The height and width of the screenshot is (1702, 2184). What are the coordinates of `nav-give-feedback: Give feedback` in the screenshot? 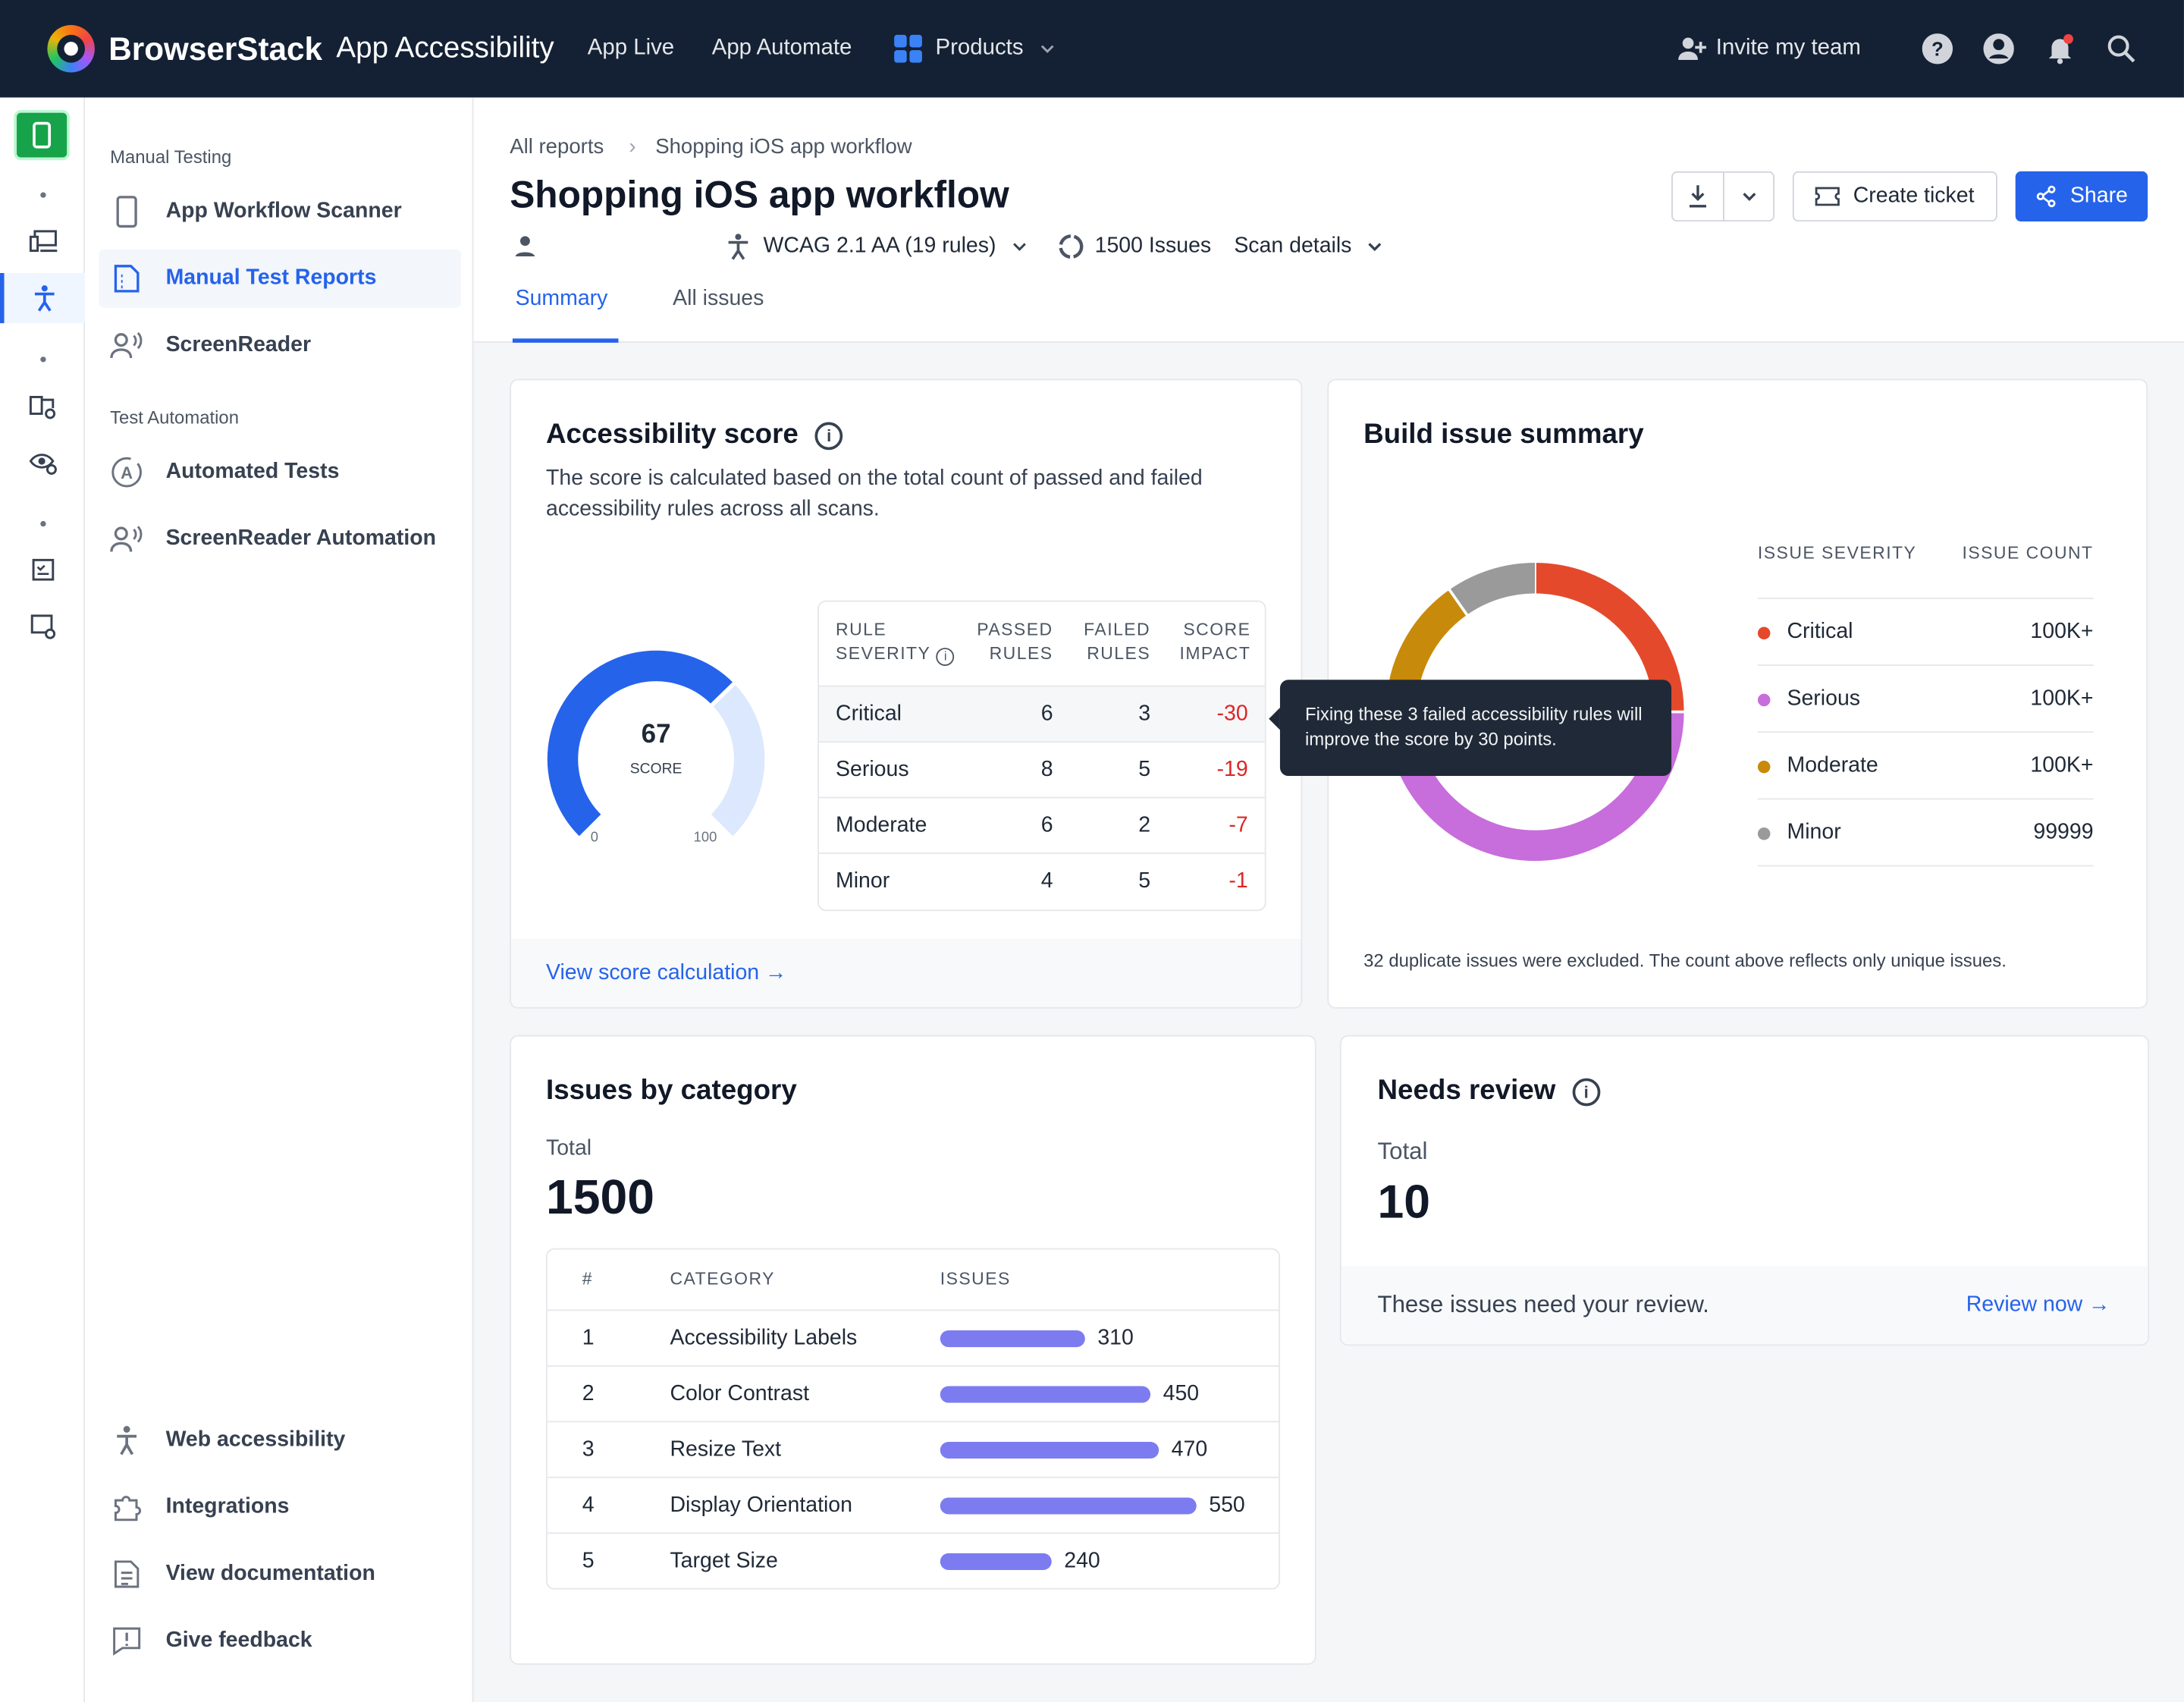 It's located at (280, 1641).